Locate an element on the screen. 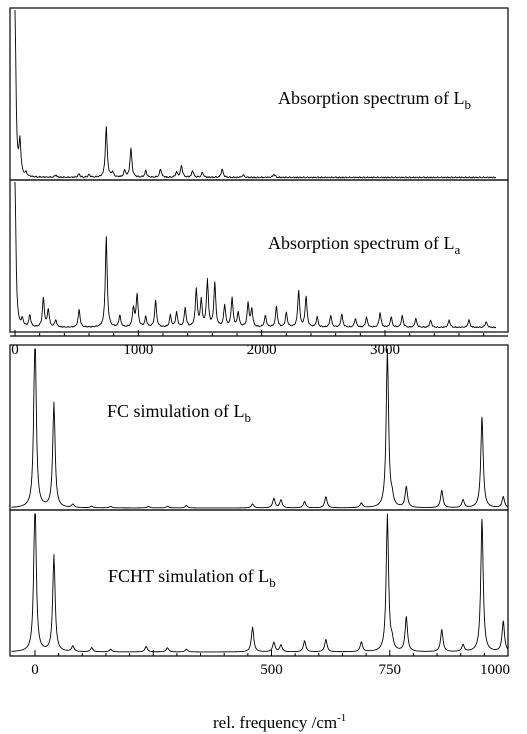 This screenshot has width=527, height=734. simulation-tick-label: 750 is located at coordinates (390, 670).